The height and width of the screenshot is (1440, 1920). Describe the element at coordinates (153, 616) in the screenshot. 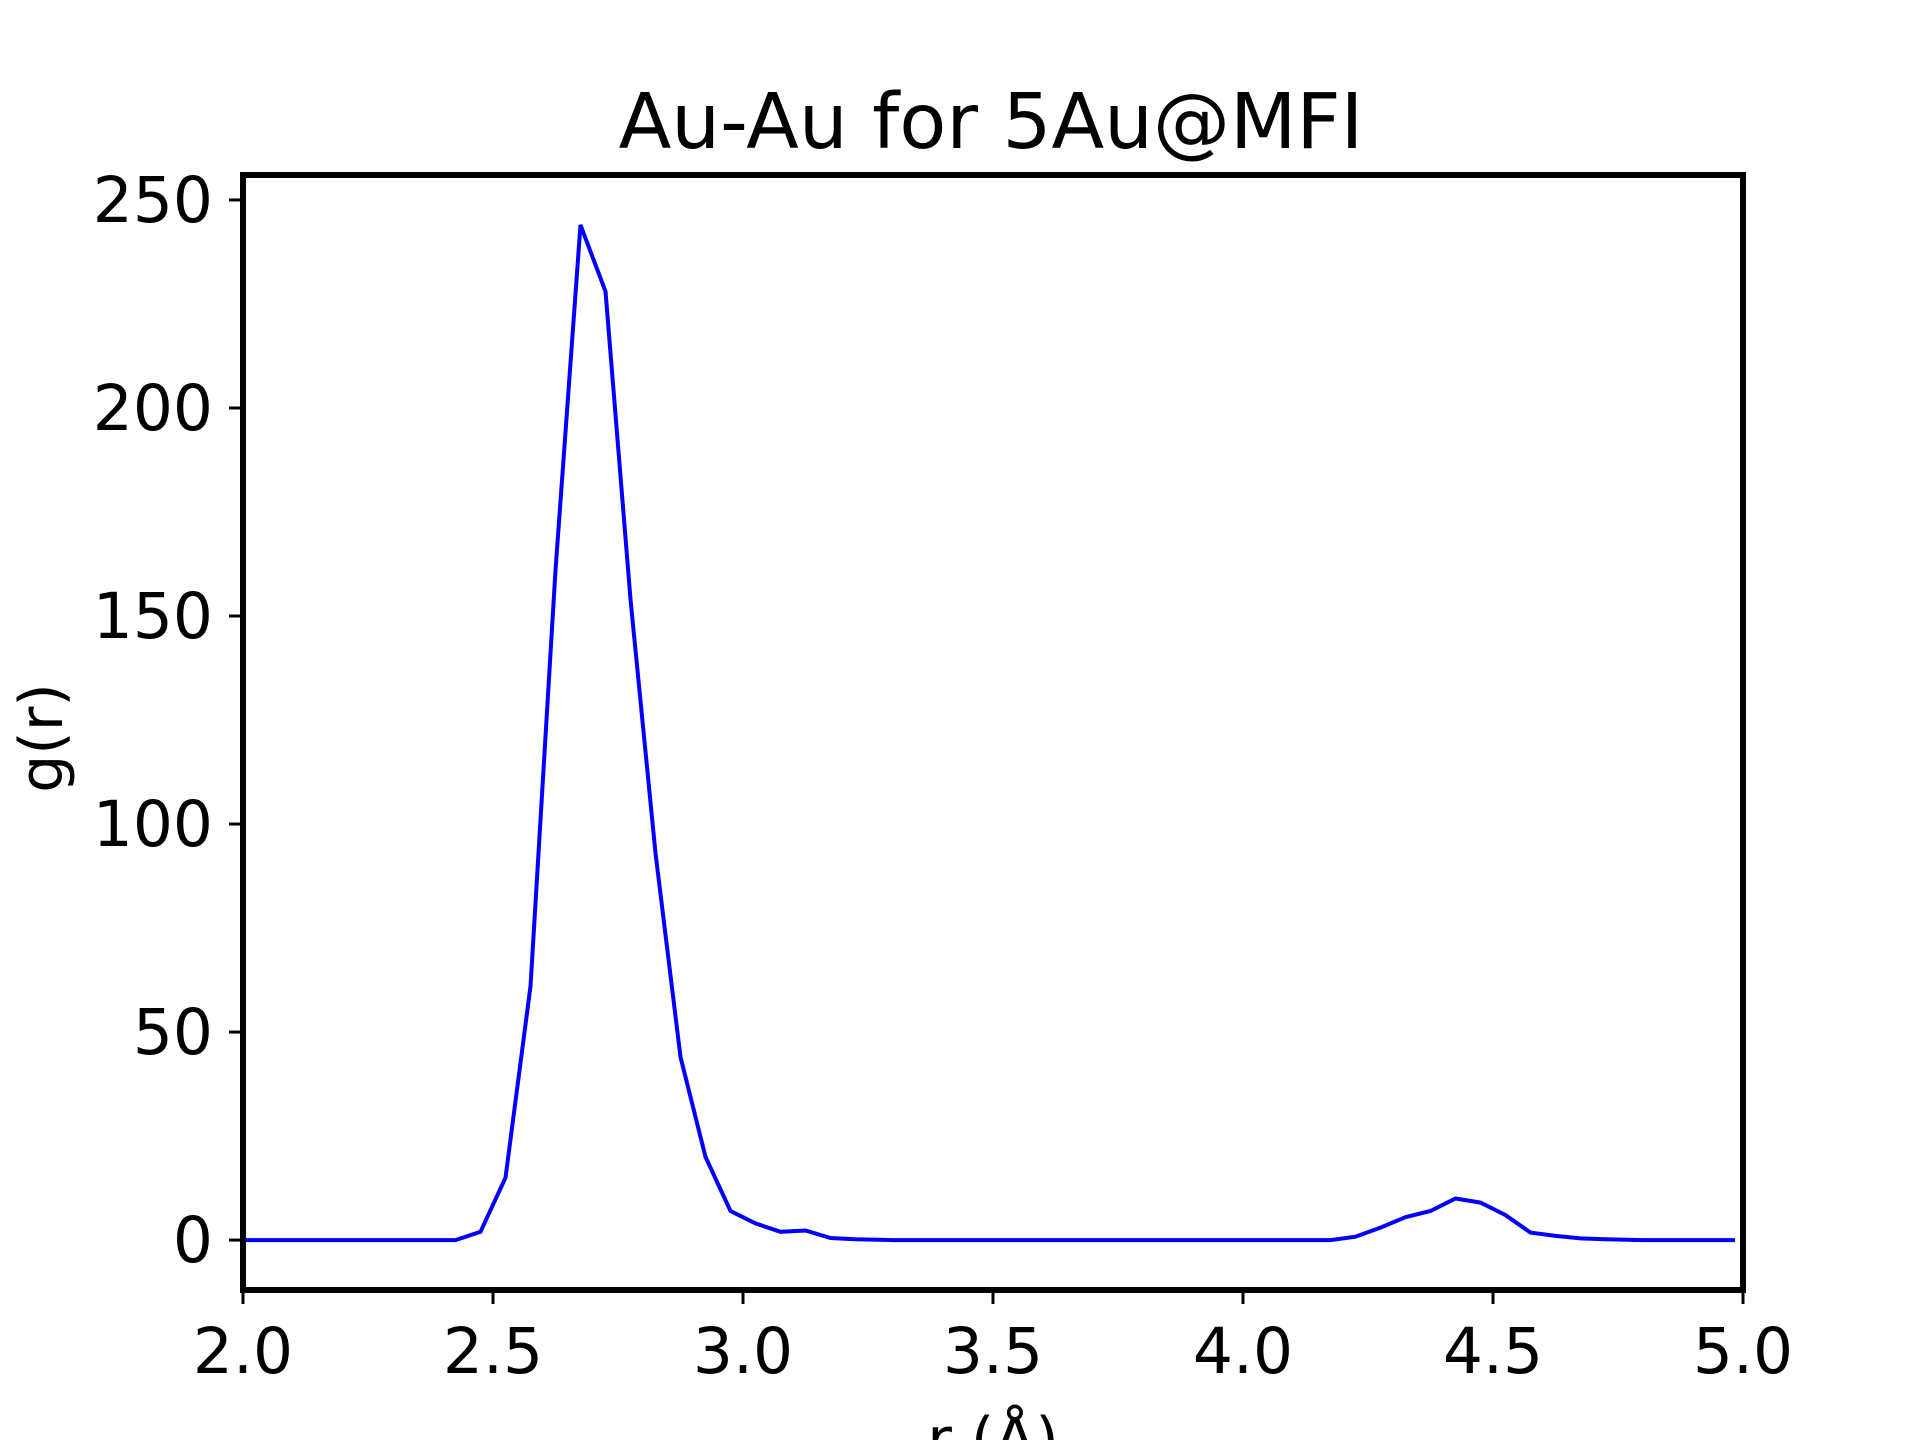

I see `y-tick-label: 150` at that location.